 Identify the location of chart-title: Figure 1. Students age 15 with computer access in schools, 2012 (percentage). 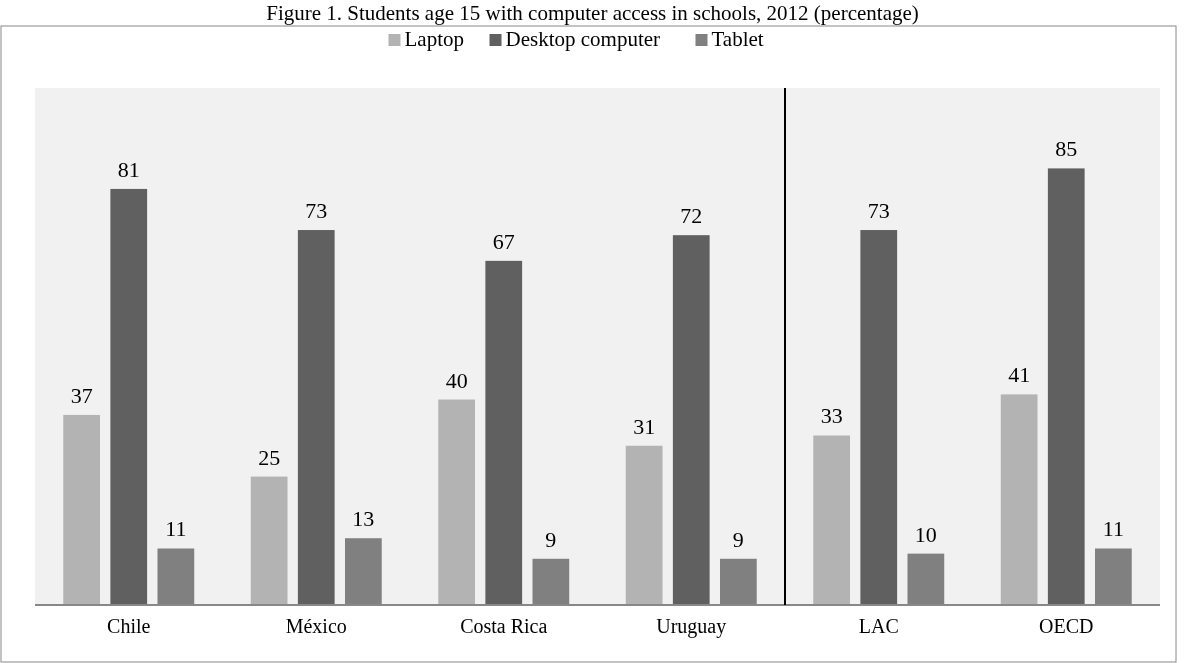
(592, 13).